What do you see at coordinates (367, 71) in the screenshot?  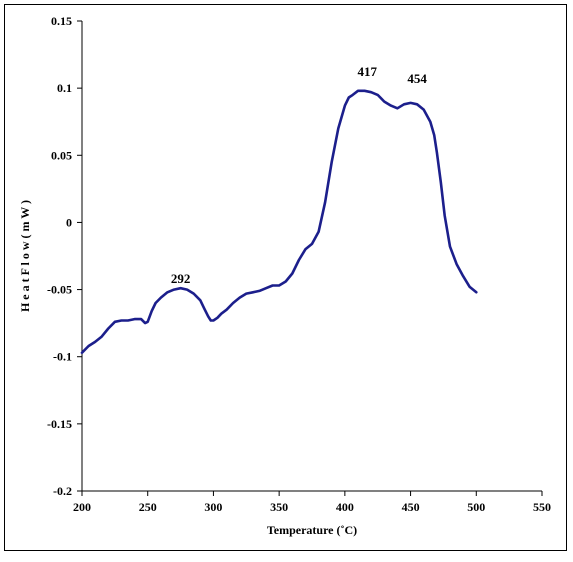 I see `peak-annotation: 417` at bounding box center [367, 71].